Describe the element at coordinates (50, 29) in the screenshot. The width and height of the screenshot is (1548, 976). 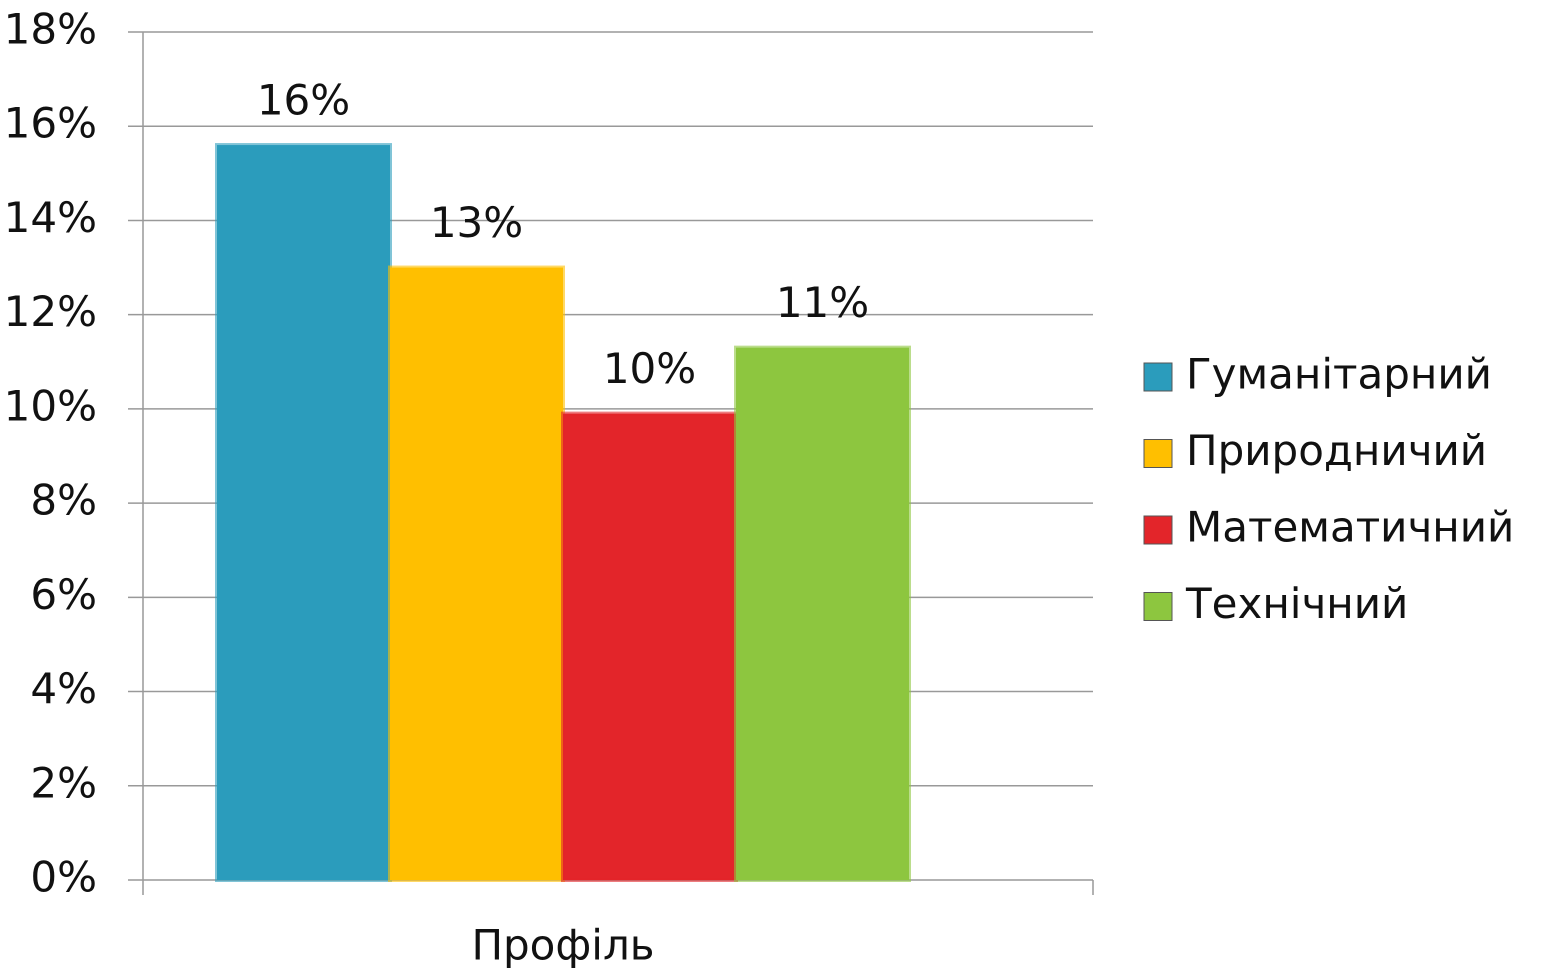
I see `y-tick-label: 18%` at that location.